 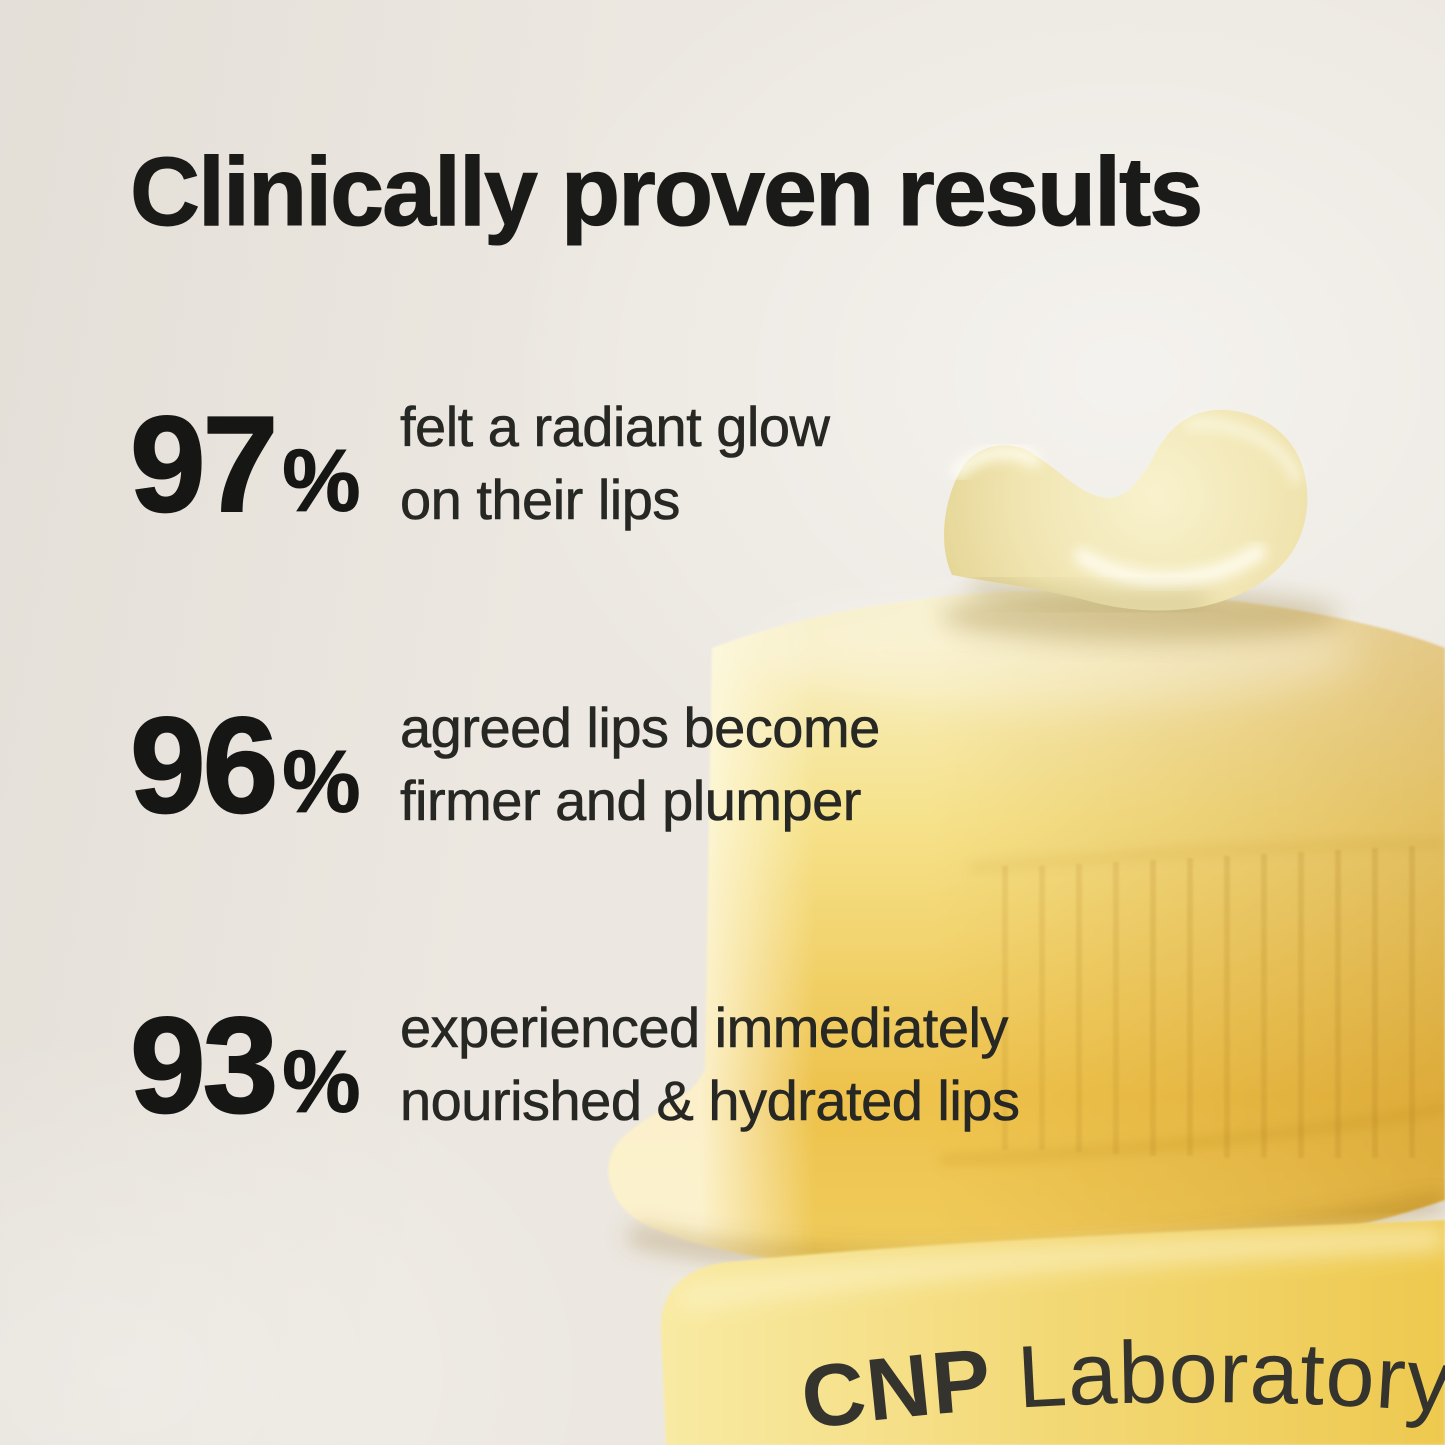 I want to click on stat-description: agreed lips become firmer and plumper, so click(x=640, y=764).